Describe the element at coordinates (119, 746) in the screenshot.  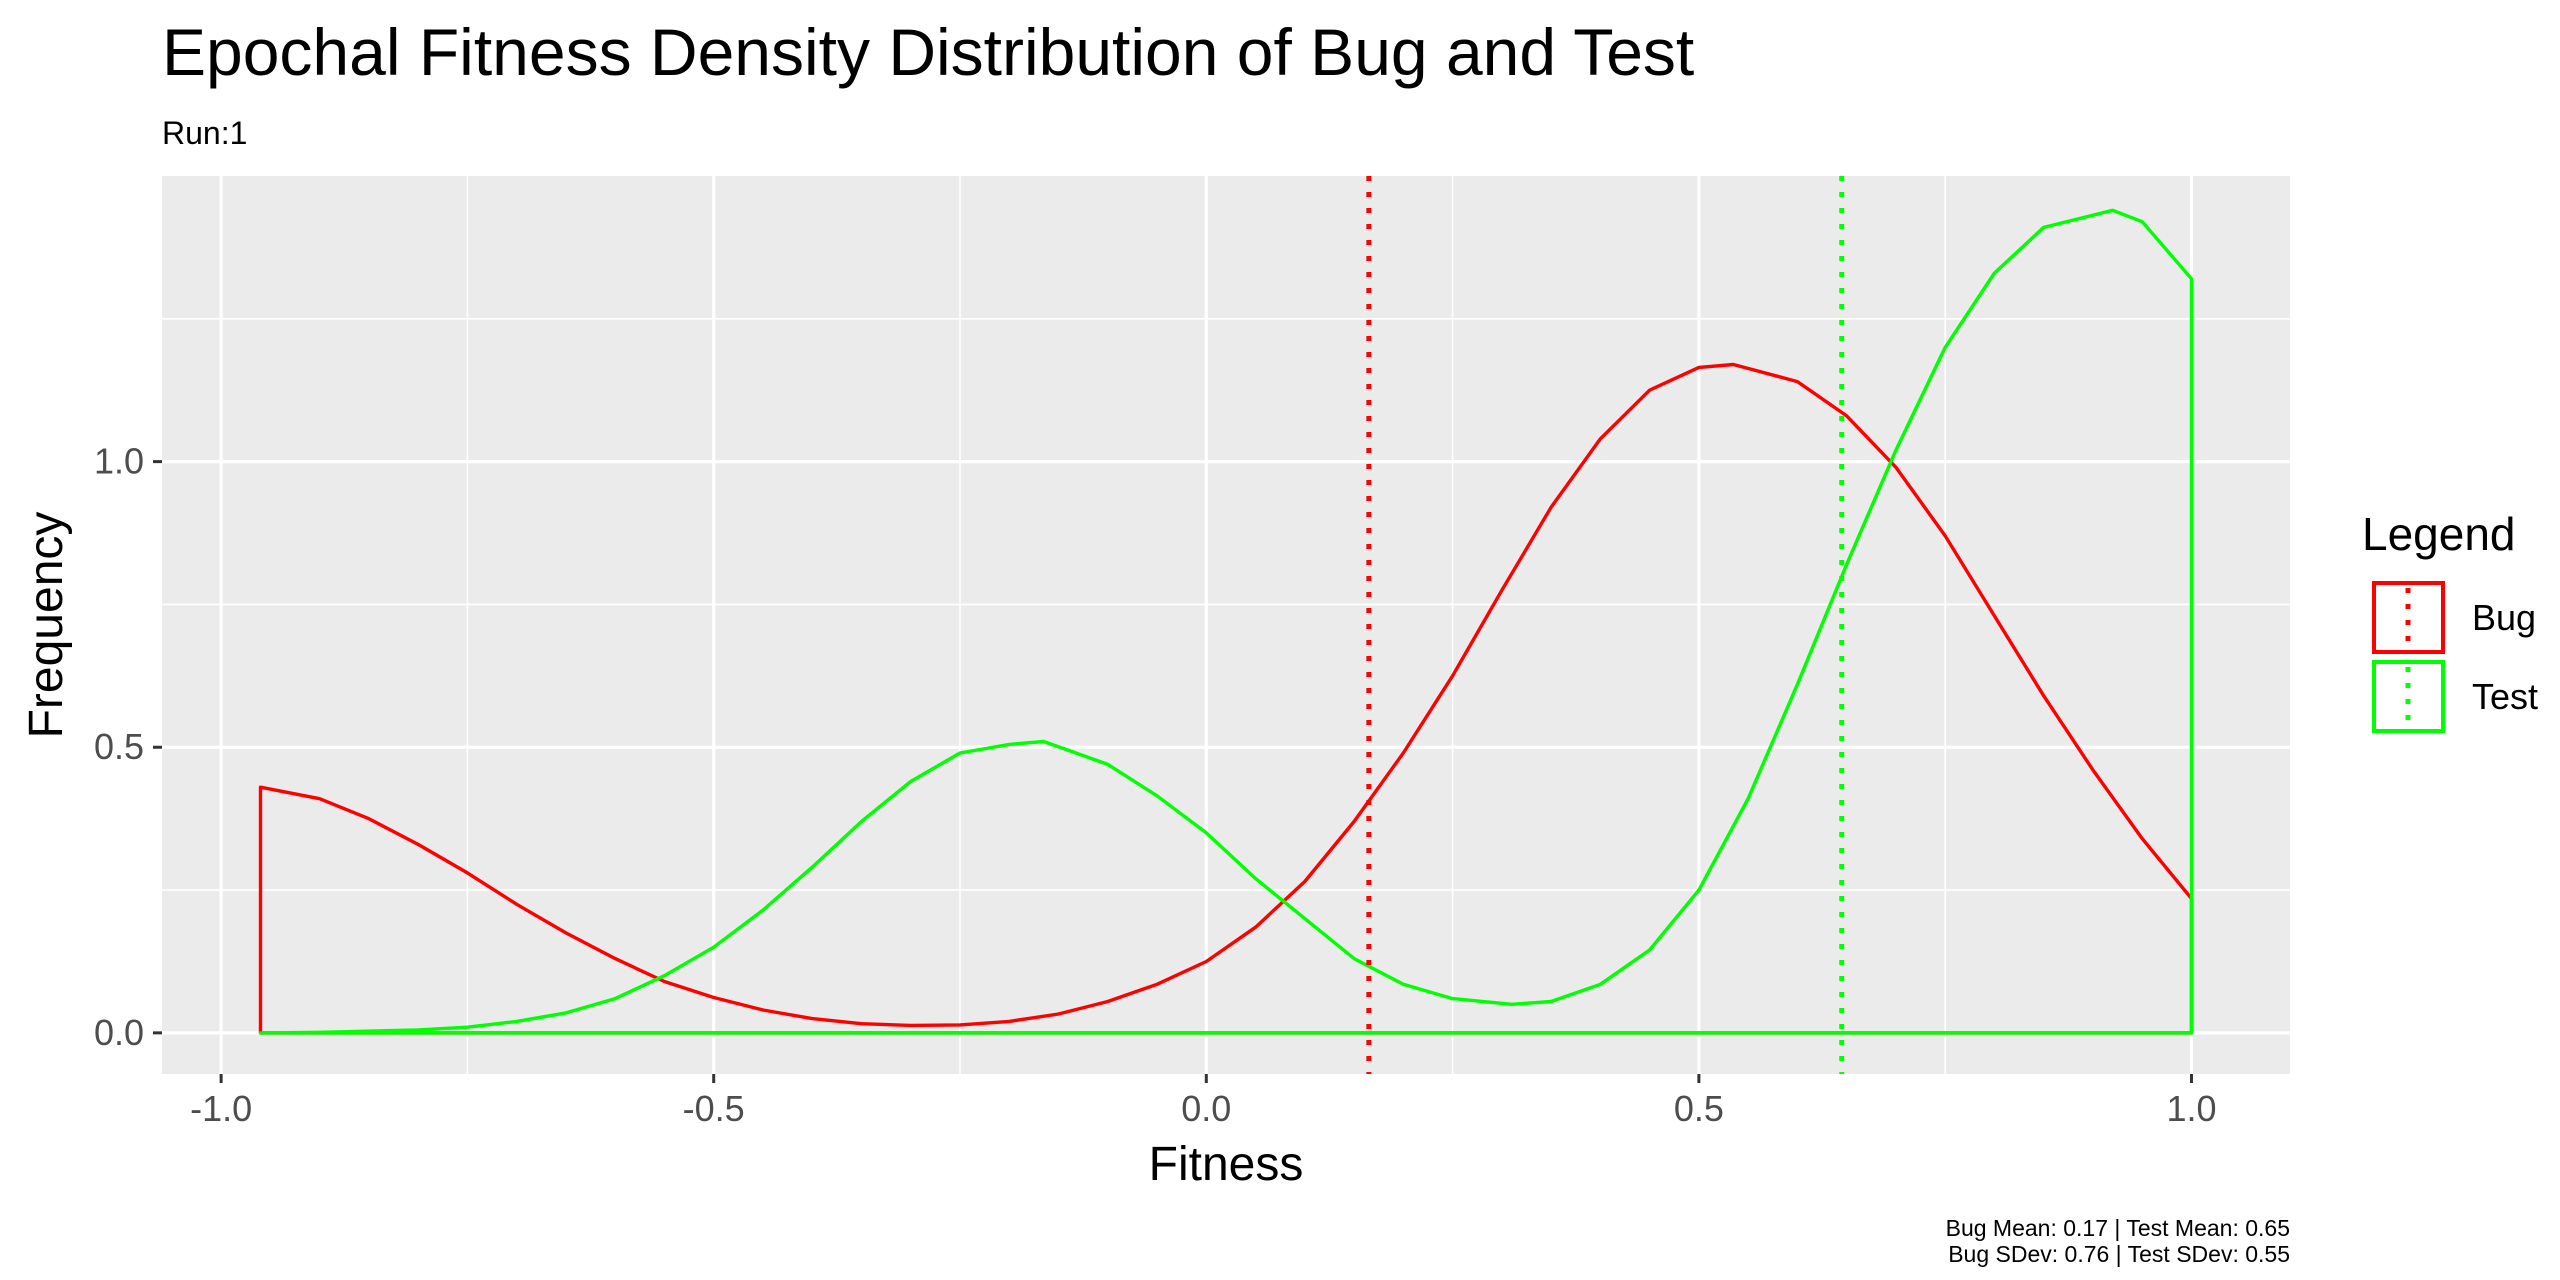
I see `y-tick-label: 0.5` at that location.